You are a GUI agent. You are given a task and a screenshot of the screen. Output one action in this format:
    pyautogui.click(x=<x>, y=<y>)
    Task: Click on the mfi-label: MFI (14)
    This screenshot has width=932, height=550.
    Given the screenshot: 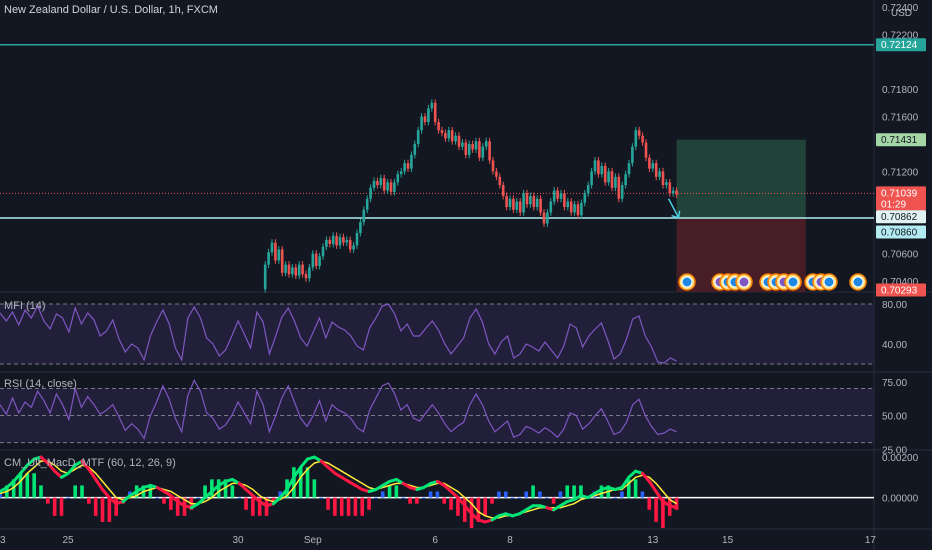 What is the action you would take?
    pyautogui.click(x=25, y=306)
    